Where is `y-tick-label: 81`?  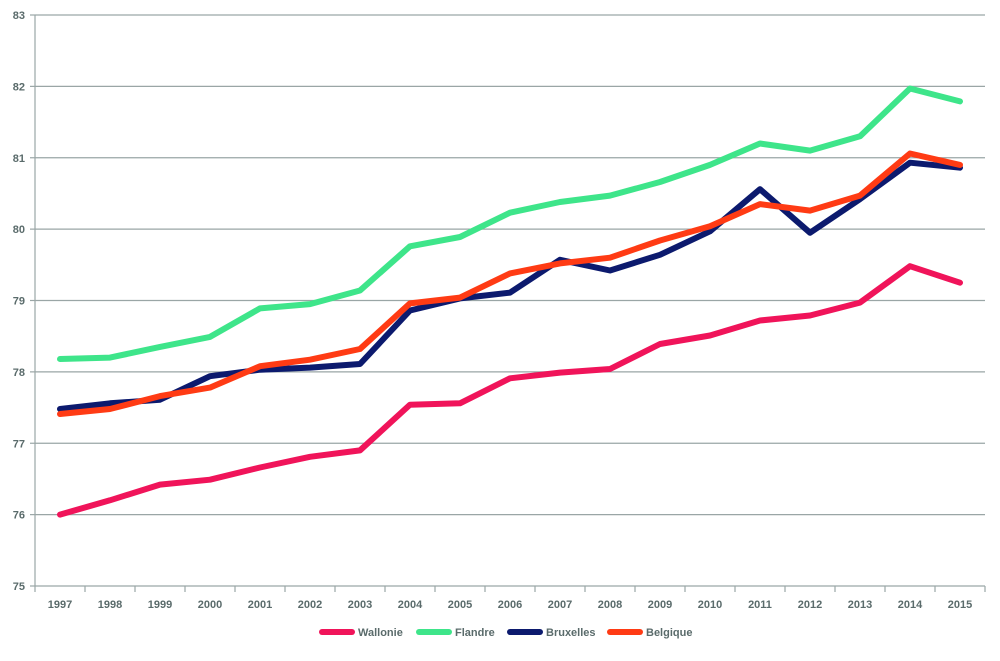
y-tick-label: 81 is located at coordinates (19, 159).